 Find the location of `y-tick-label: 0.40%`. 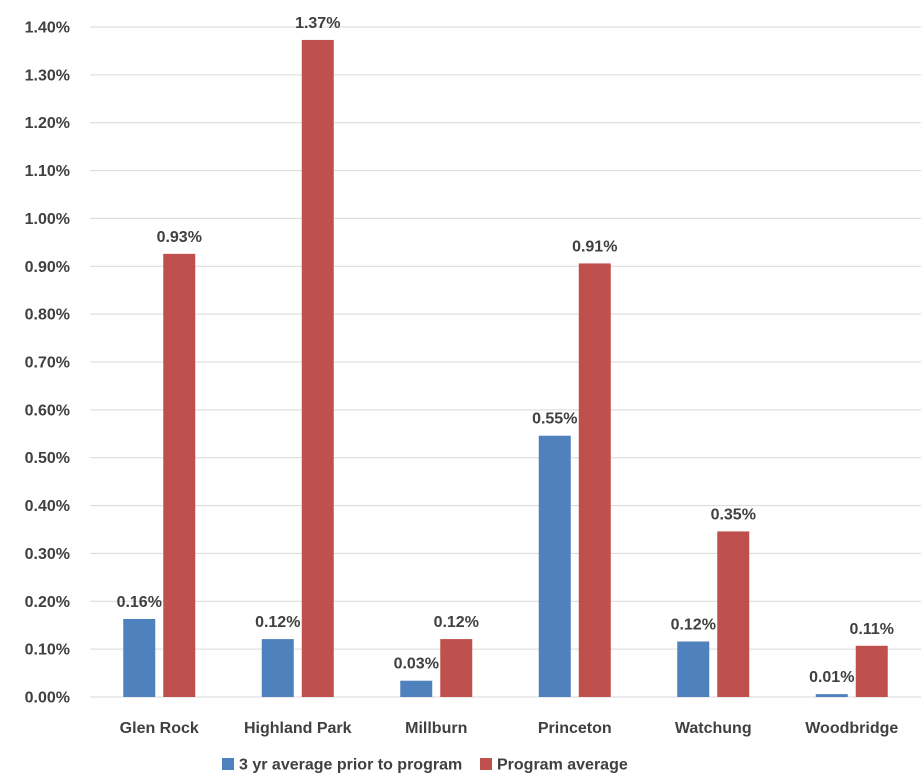

y-tick-label: 0.40% is located at coordinates (47, 506).